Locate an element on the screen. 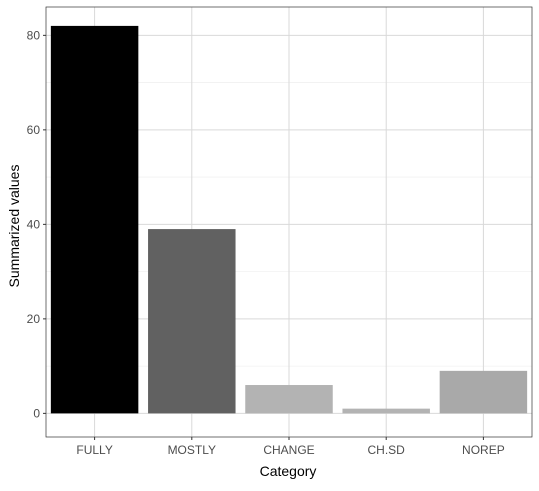 This screenshot has height=491, width=539. x-tick-label: FULLY is located at coordinates (94, 450).